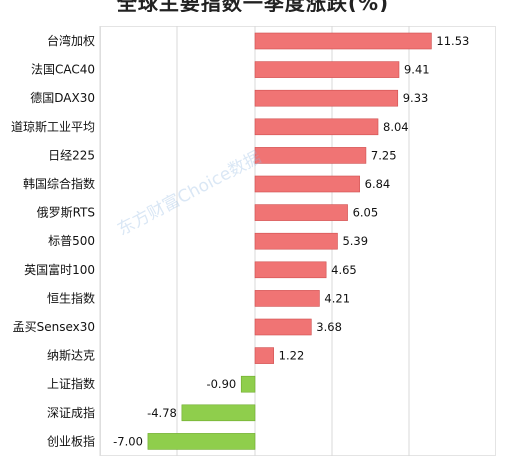 The width and height of the screenshot is (506, 460). I want to click on category-label-6: 俄罗斯RTS, so click(66, 213).